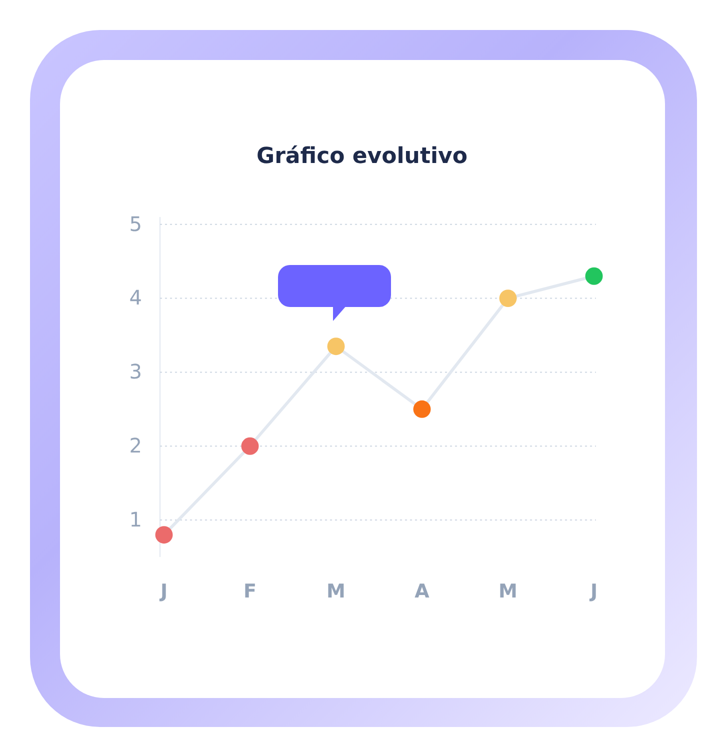 This screenshot has height=755, width=723. Describe the element at coordinates (362, 156) in the screenshot. I see `chart-title: Gráfico evolutivo` at that location.